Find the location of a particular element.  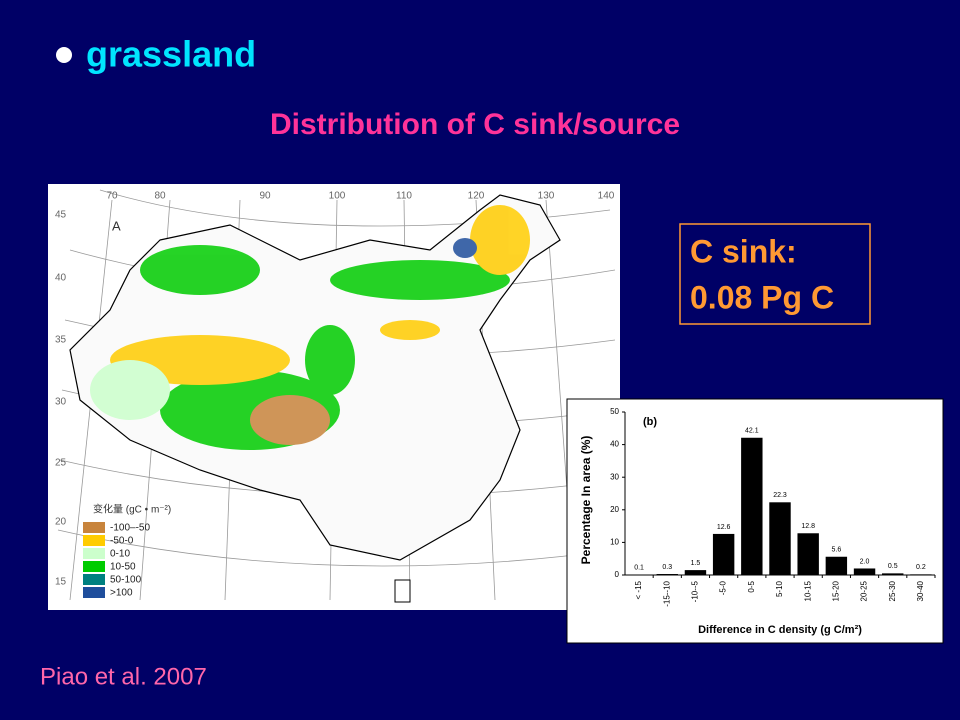

x-tick-label: 0-5 is located at coordinates (751, 586).